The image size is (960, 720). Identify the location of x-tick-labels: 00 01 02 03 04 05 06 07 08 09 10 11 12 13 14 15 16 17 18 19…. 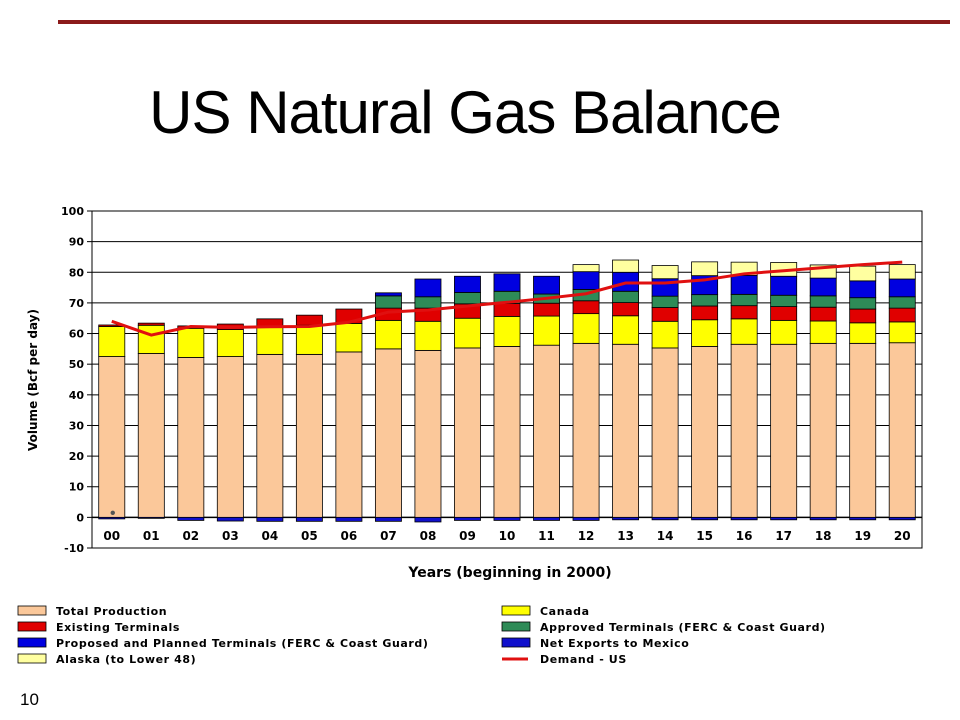
(506, 536).